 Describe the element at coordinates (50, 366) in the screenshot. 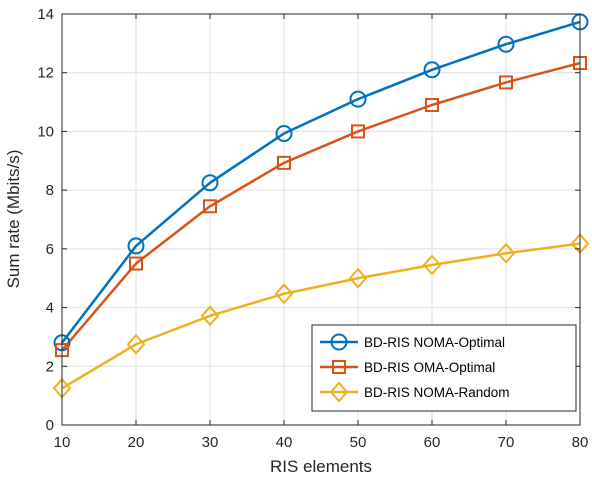

I see `y-tick-label: 2` at that location.